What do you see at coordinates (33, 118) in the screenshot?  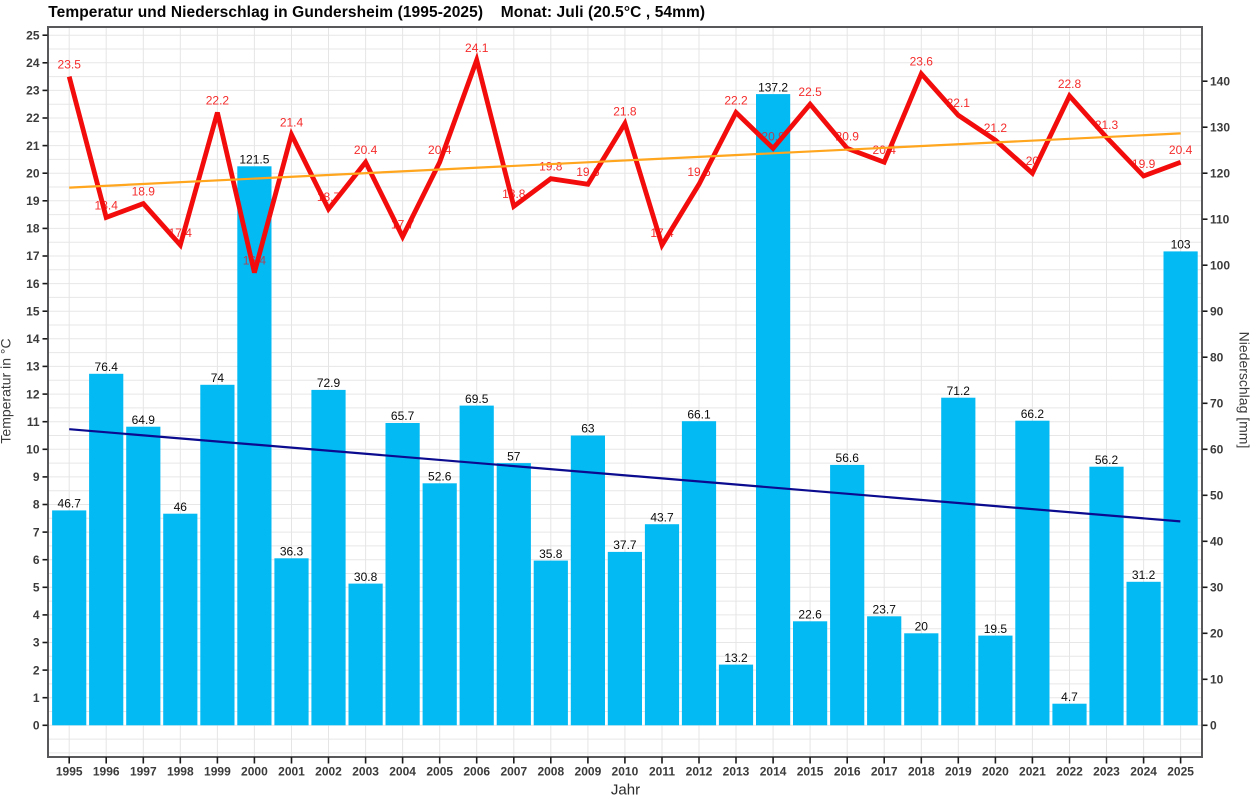 I see `svg-text: 22` at bounding box center [33, 118].